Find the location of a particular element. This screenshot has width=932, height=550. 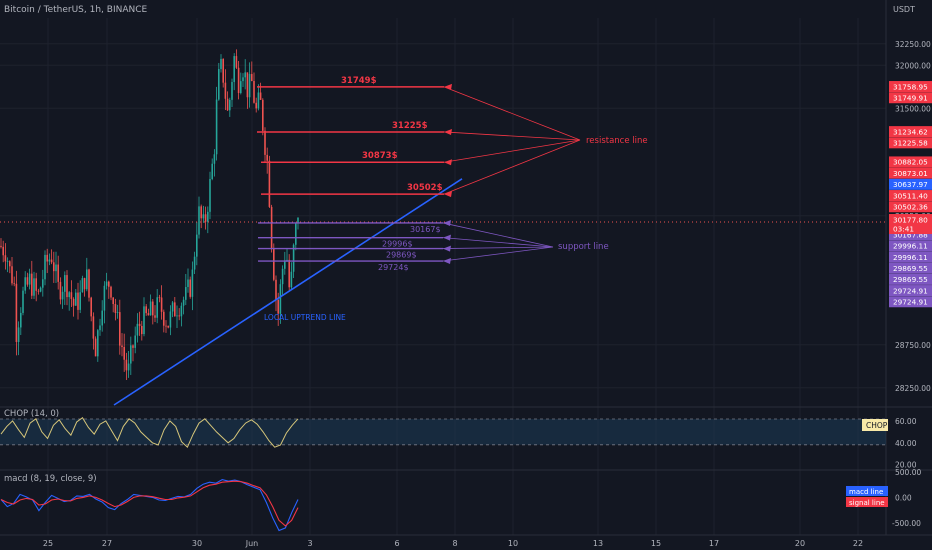

trend-line-label: LOCAL UPTREND LINE is located at coordinates (305, 317).